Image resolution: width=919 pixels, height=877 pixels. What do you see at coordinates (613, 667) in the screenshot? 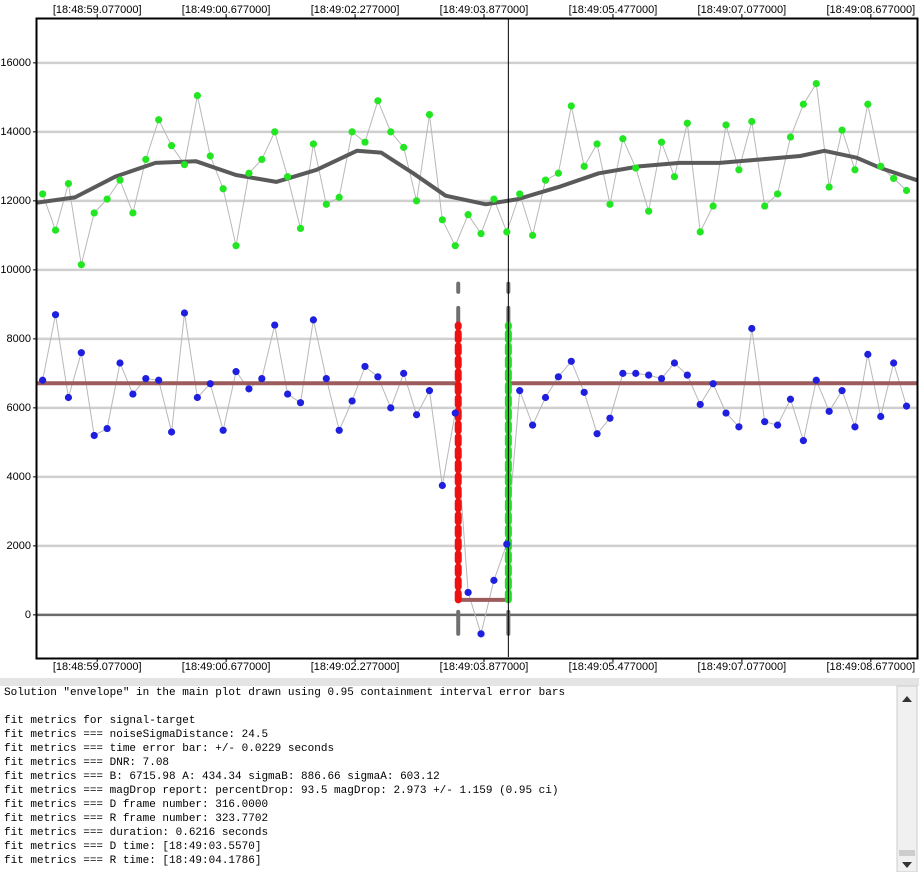
I see `x-tick-label-bottom: [18:49:05.477000]` at bounding box center [613, 667].